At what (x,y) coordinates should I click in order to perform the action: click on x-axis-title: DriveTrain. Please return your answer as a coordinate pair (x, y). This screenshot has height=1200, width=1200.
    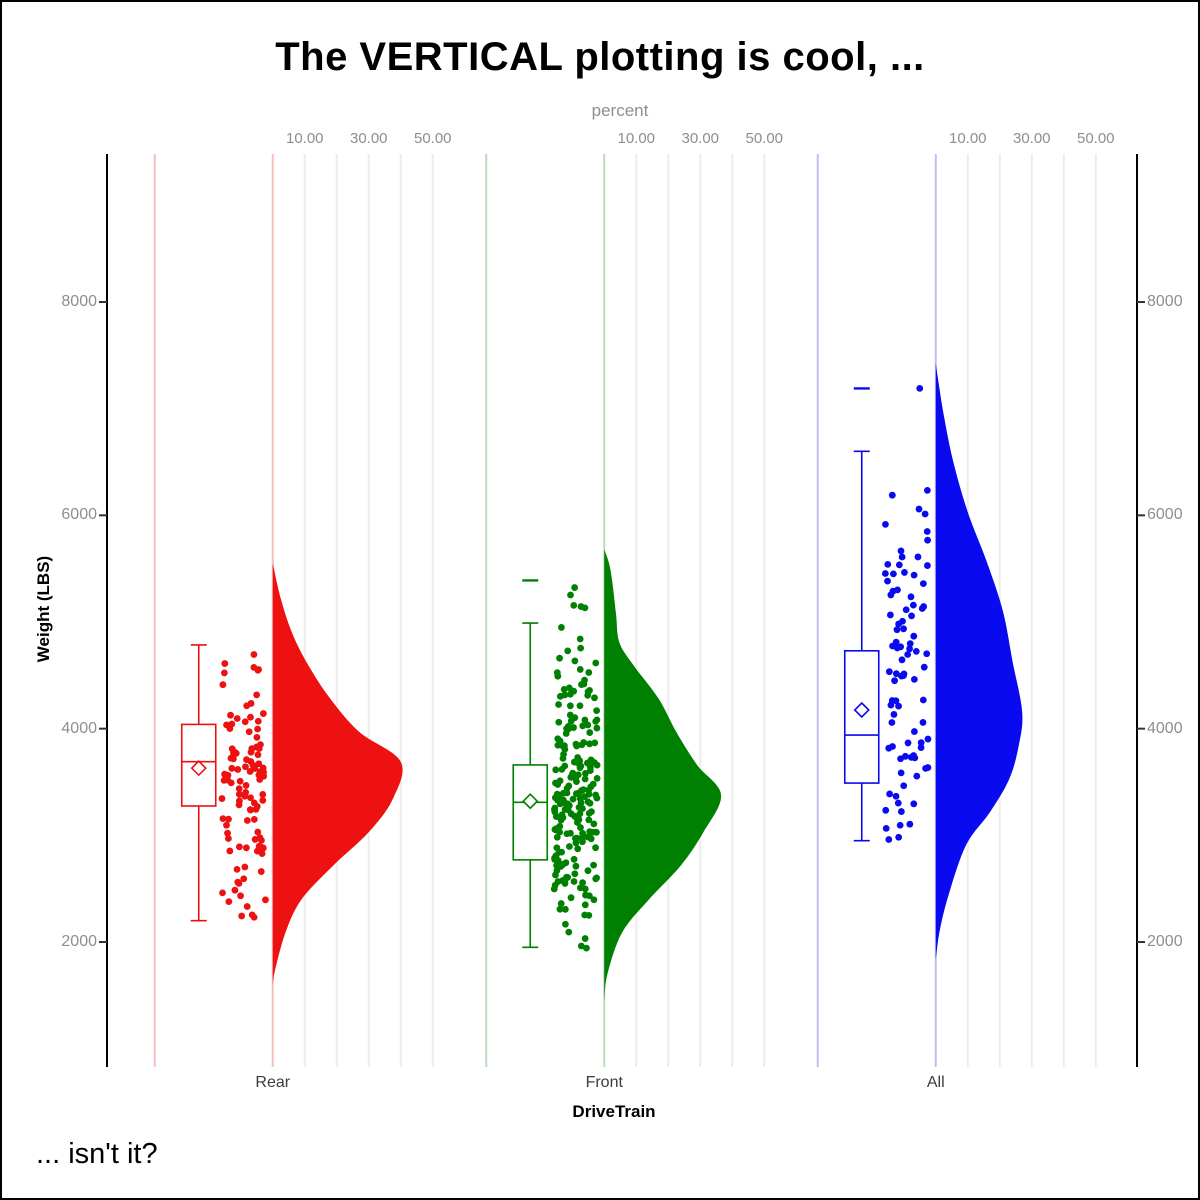
    Looking at the image, I should click on (614, 1111).